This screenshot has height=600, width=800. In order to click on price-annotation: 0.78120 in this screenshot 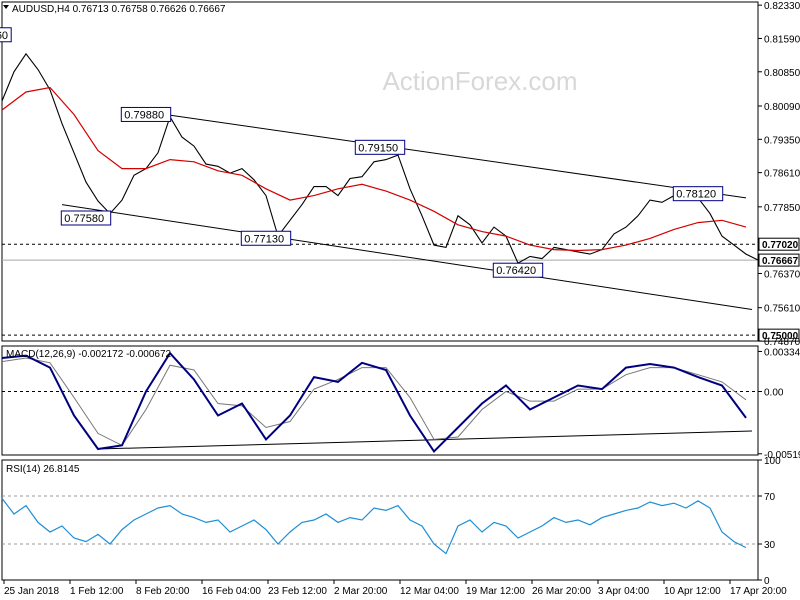, I will do `click(698, 194)`.